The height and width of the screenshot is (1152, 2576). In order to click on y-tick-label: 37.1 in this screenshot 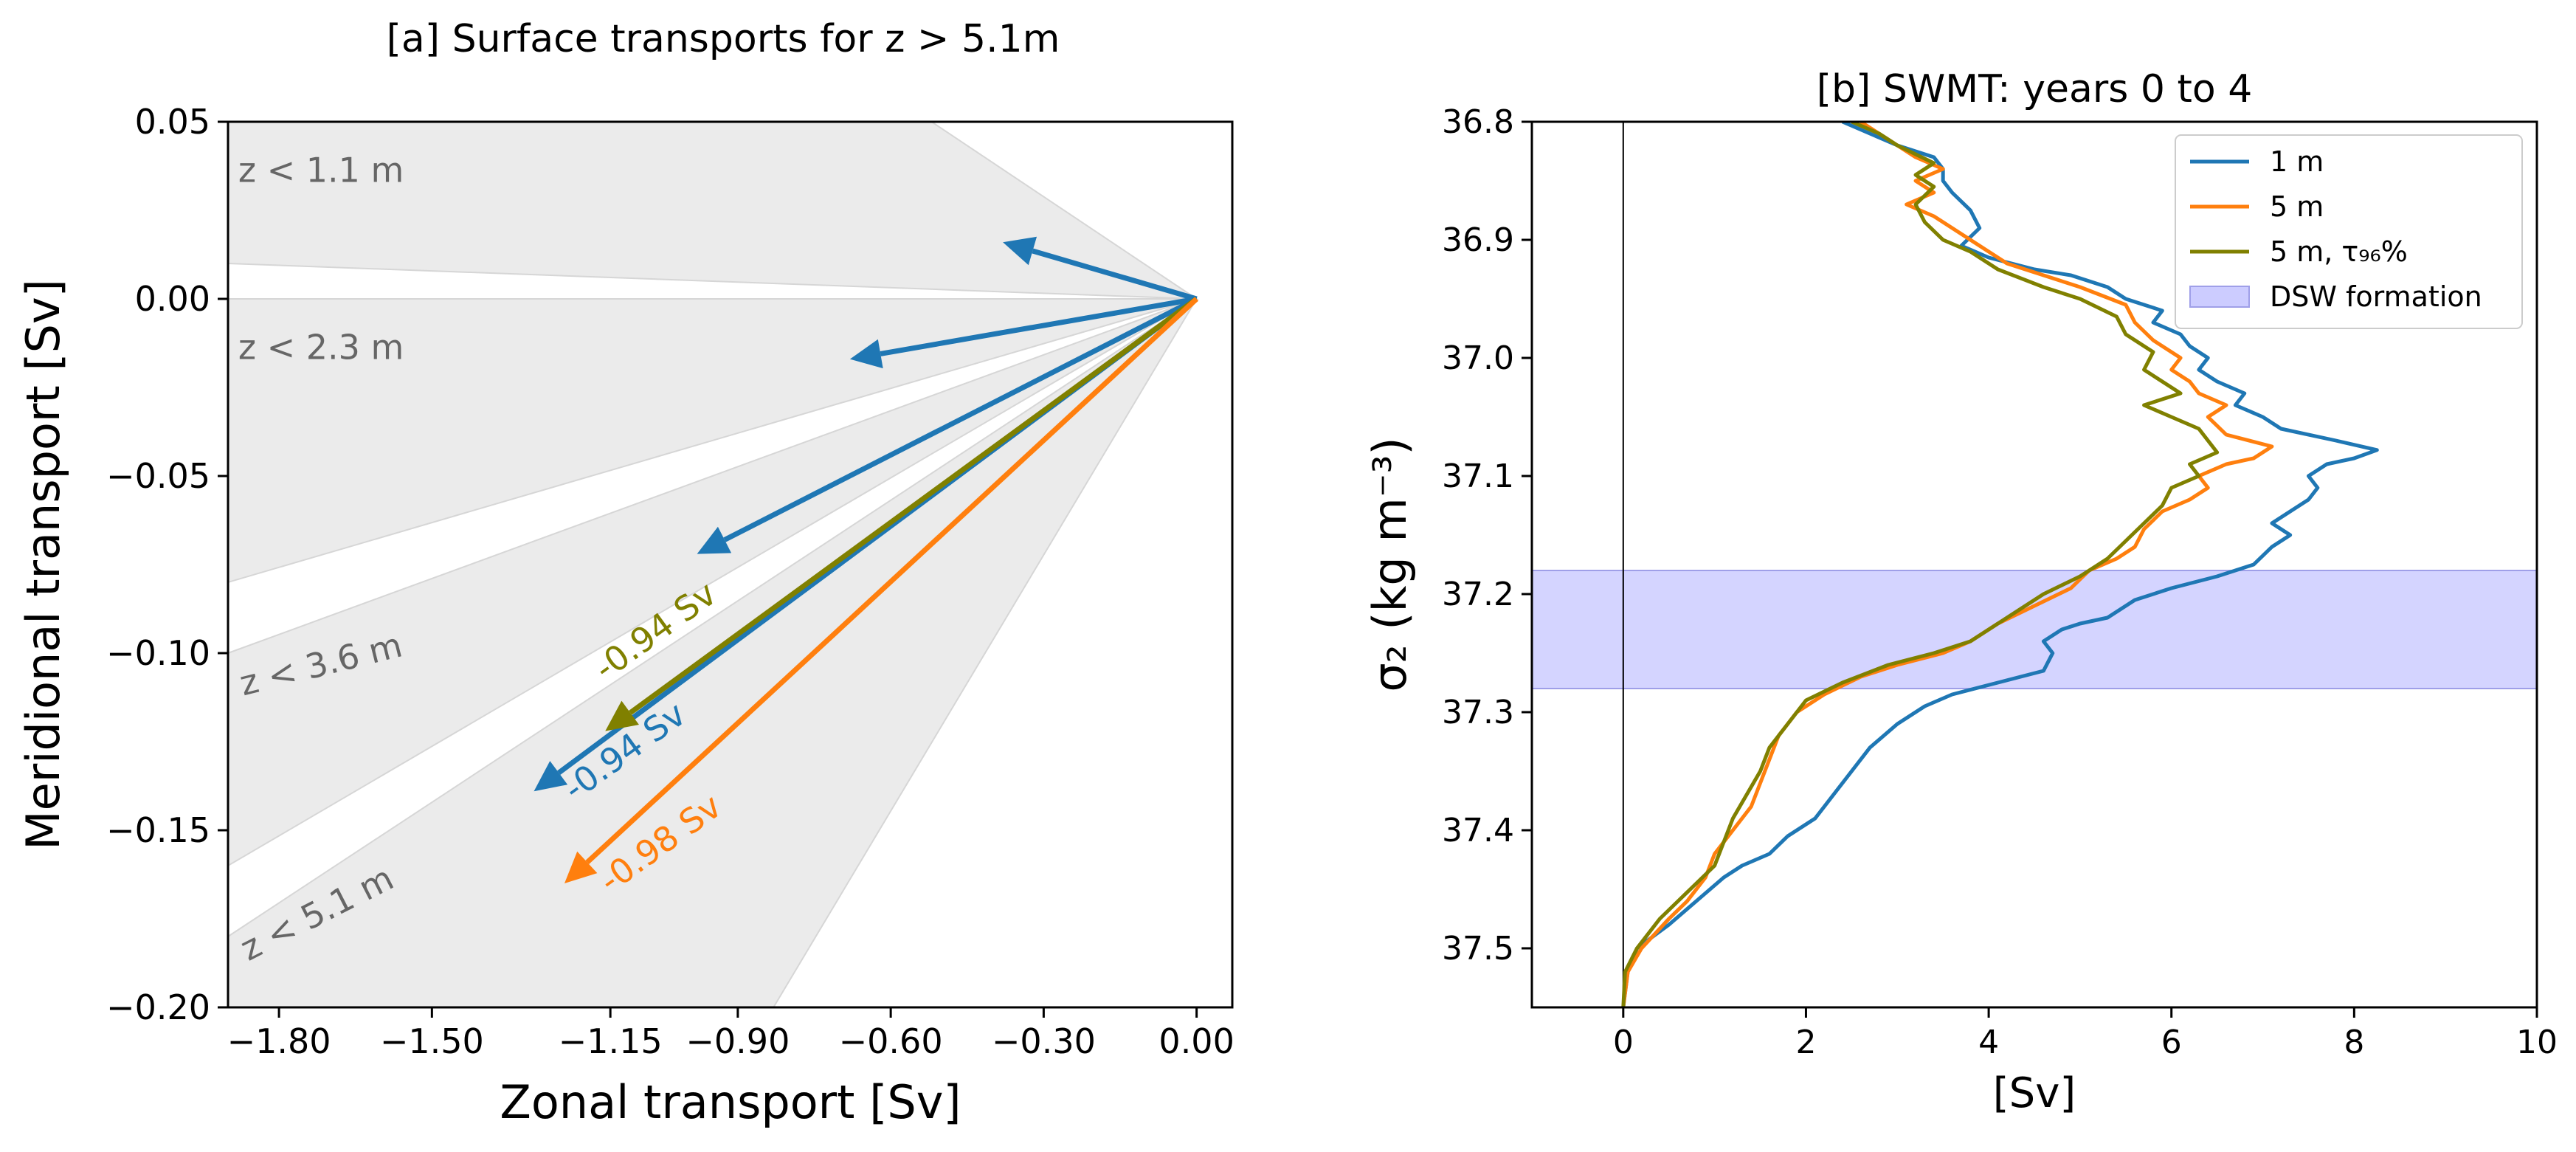, I will do `click(1478, 477)`.